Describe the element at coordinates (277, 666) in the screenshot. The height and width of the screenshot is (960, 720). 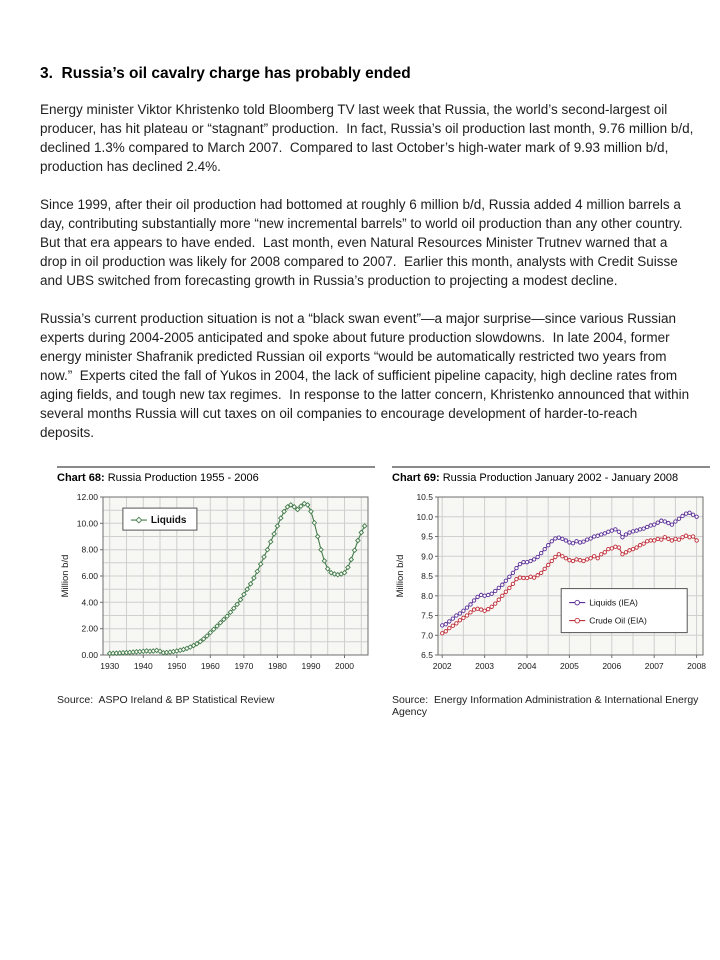
I see `x-tick-label: 1980` at that location.